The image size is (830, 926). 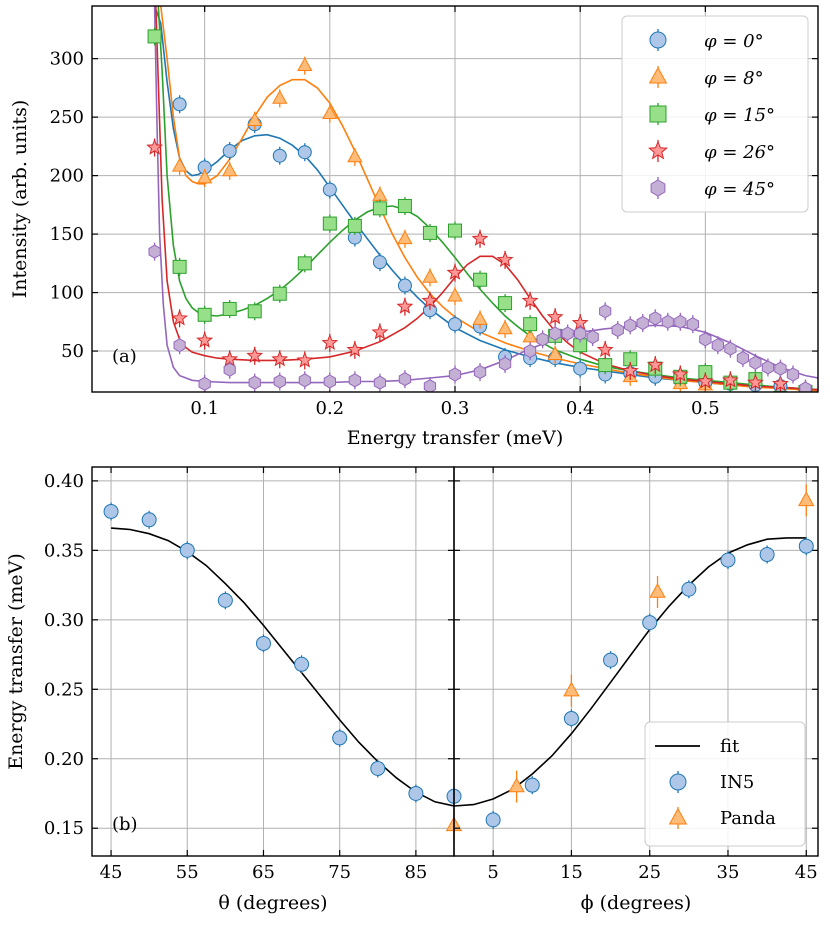 I want to click on x-axis-label: θ (degrees), so click(x=272, y=903).